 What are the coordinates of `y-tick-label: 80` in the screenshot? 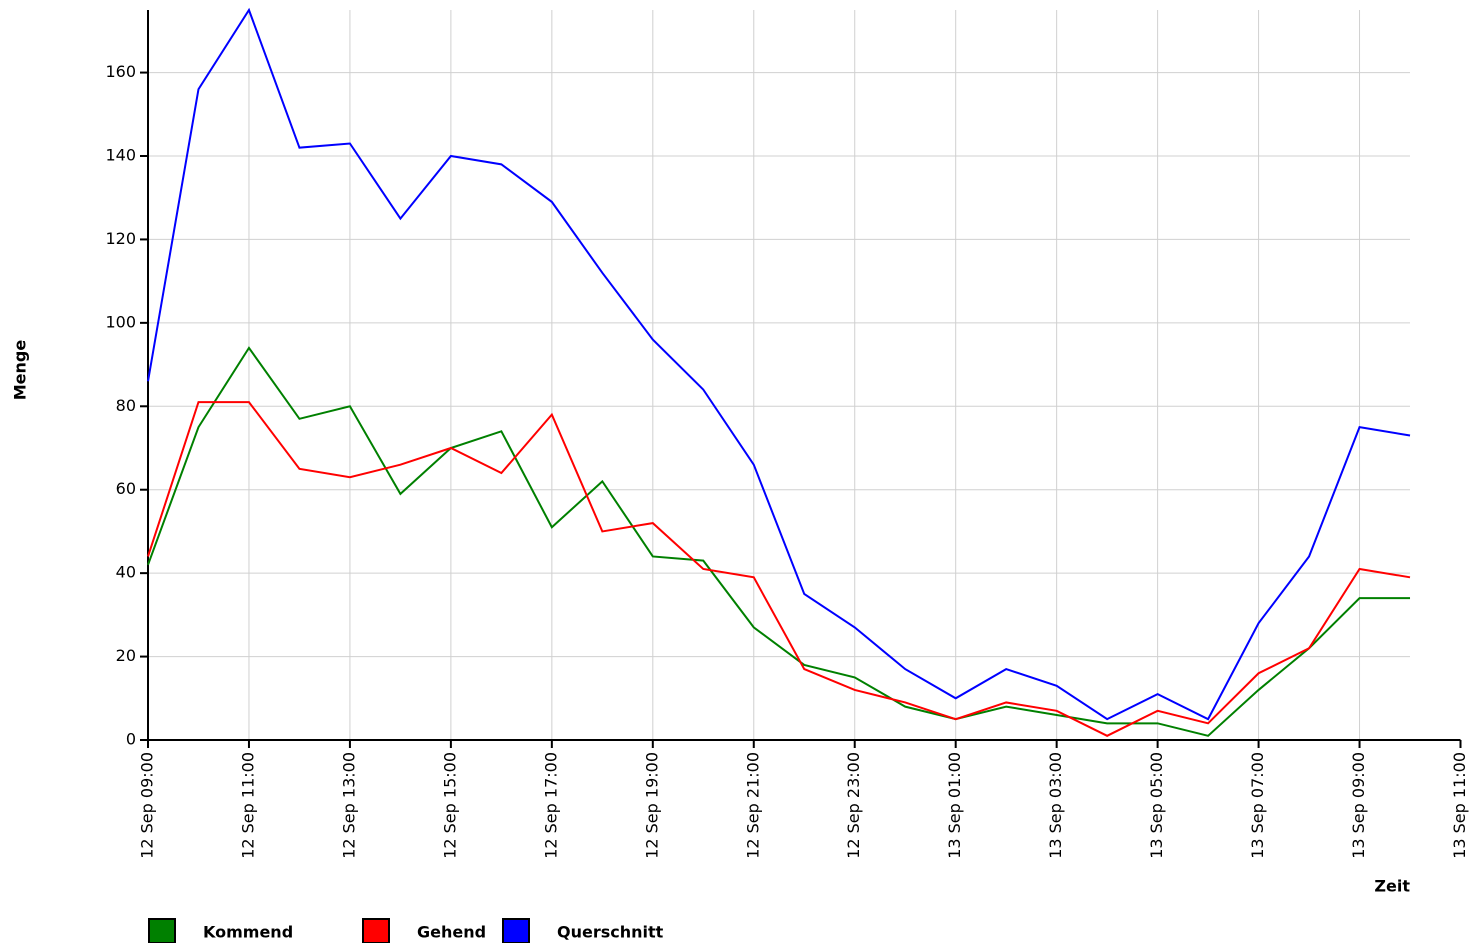 It's located at (126, 405).